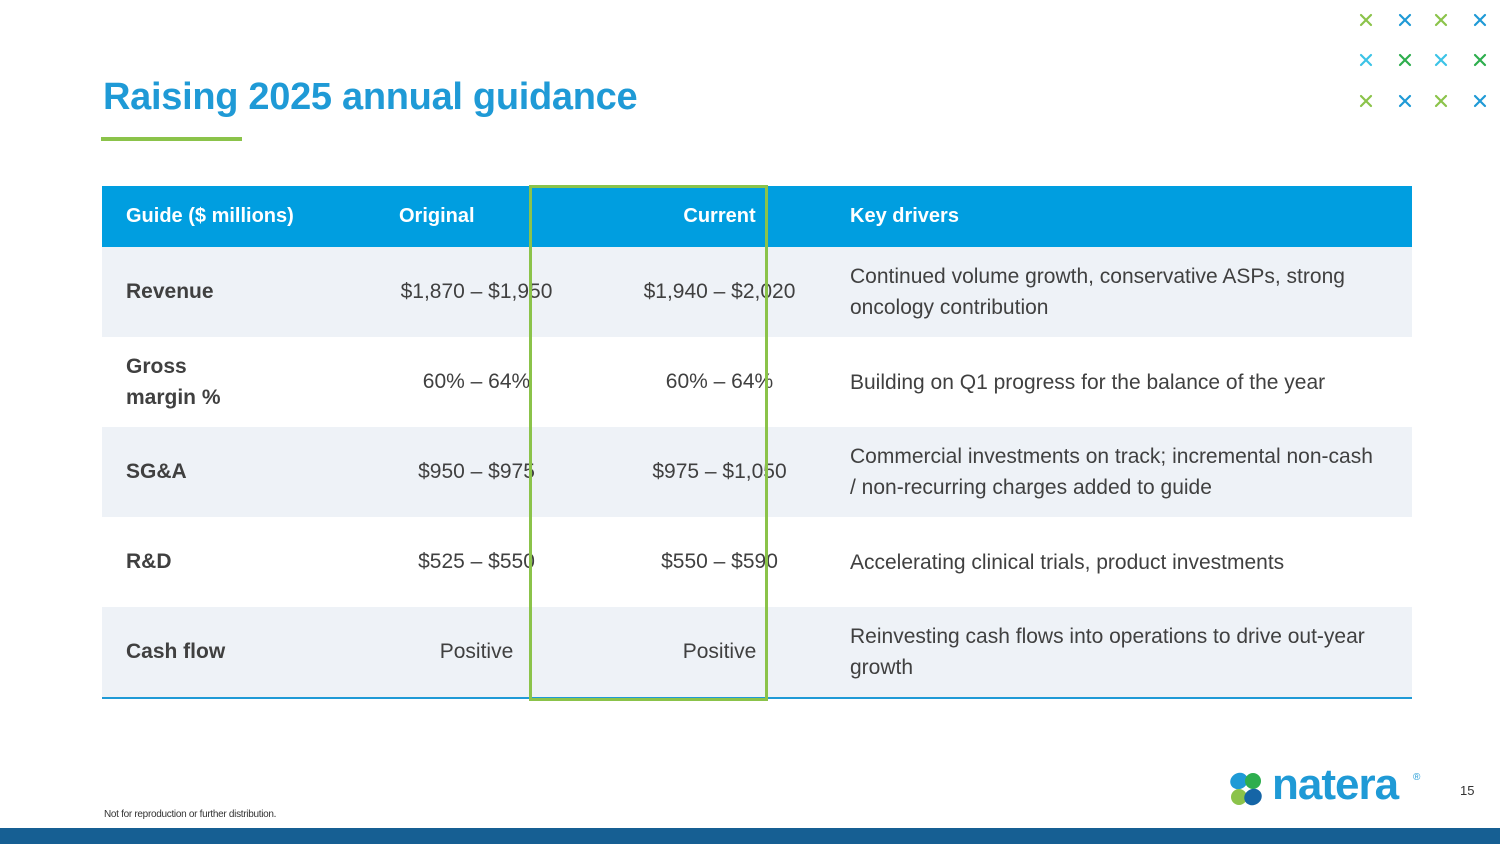 The height and width of the screenshot is (844, 1500). Describe the element at coordinates (476, 292) in the screenshot. I see `original-value: $1,870 – $1,950` at that location.